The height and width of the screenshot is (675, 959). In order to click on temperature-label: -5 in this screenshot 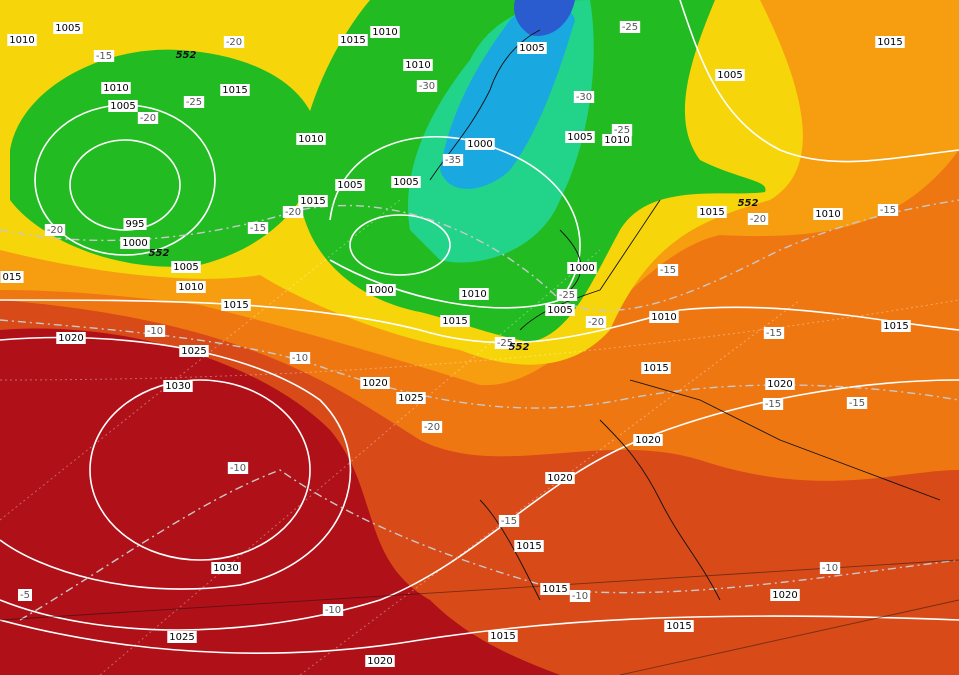, I will do `click(25, 595)`.